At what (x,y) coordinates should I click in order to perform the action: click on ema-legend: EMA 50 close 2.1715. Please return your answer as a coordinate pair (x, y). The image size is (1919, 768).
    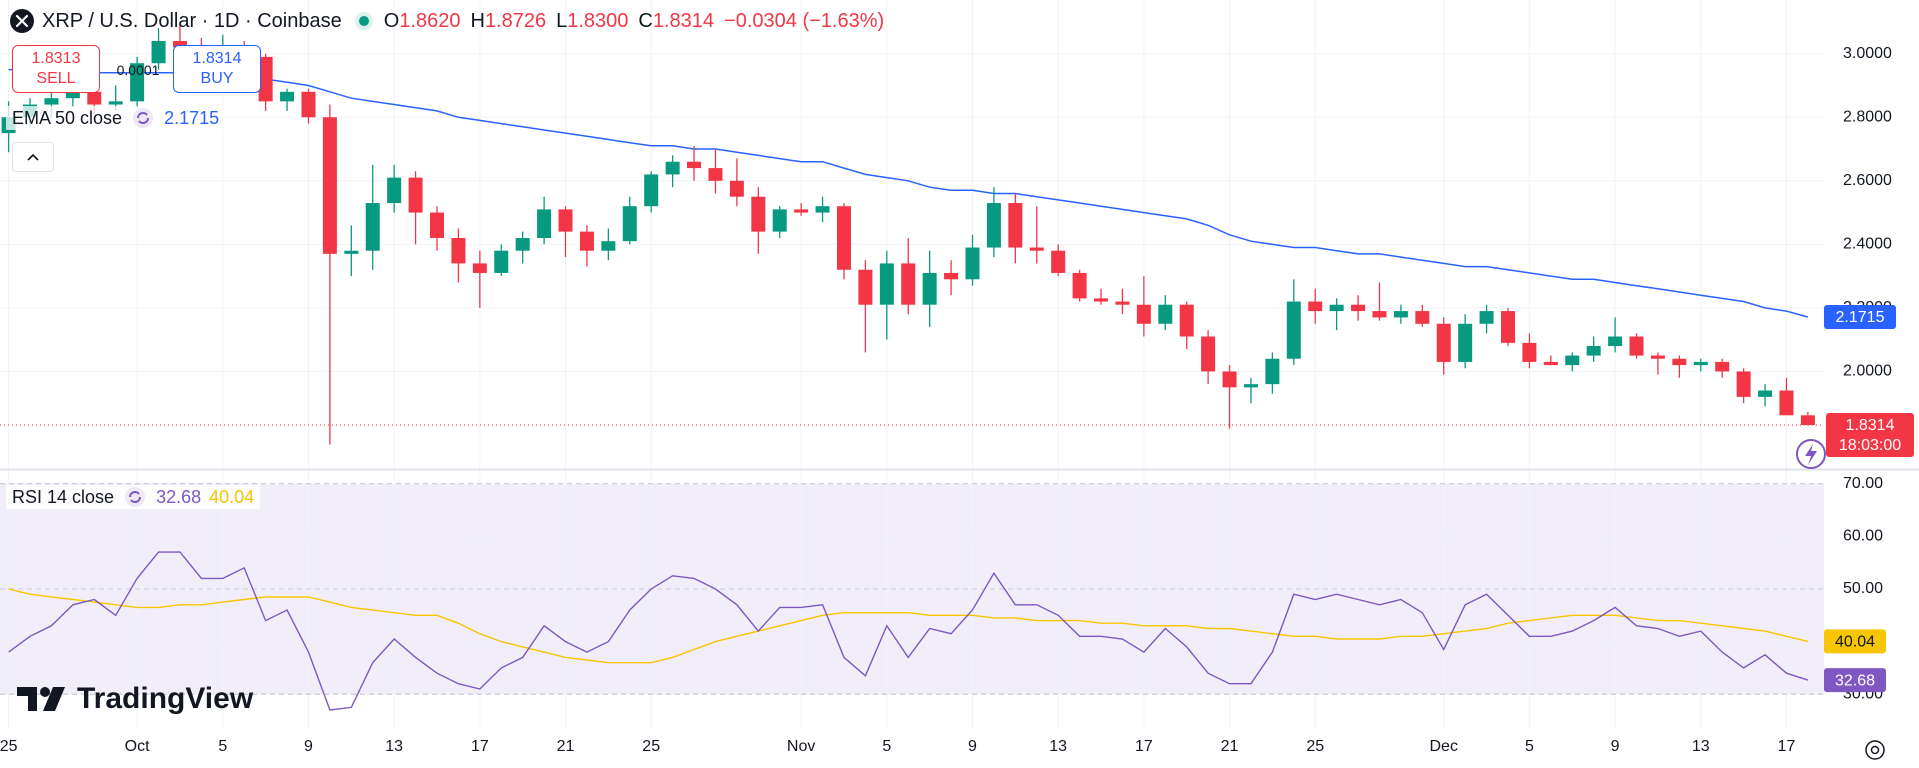
    Looking at the image, I should click on (116, 118).